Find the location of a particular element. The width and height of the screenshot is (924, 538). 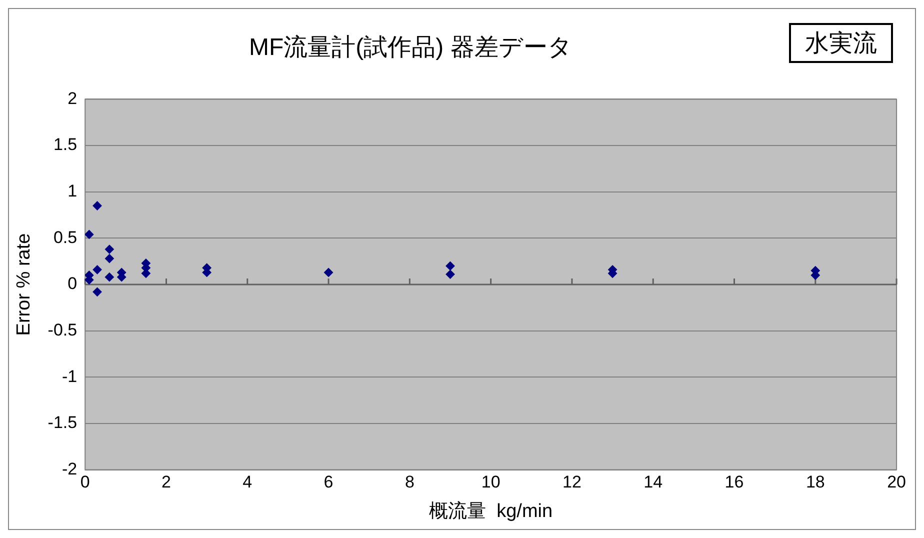

y-tick-label: 1 is located at coordinates (73, 191).